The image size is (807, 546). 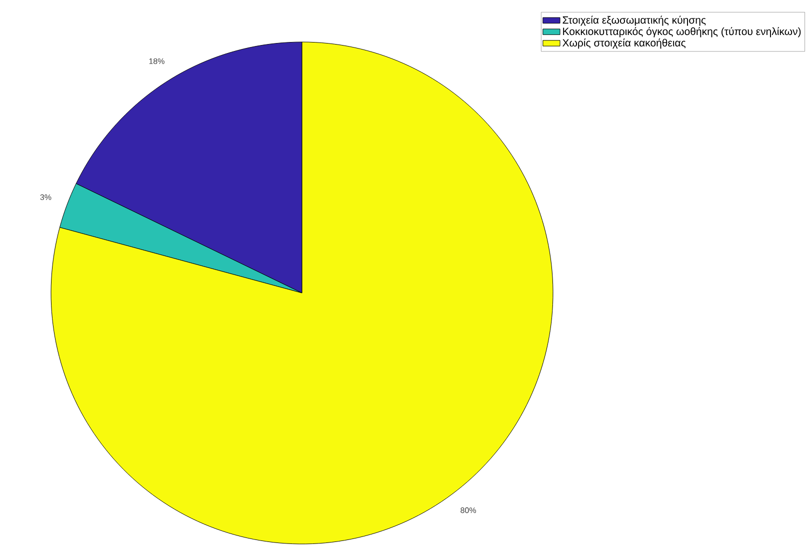 I want to click on legend-label: Στοιχεία εξωσωματικής κύησης, so click(x=634, y=21).